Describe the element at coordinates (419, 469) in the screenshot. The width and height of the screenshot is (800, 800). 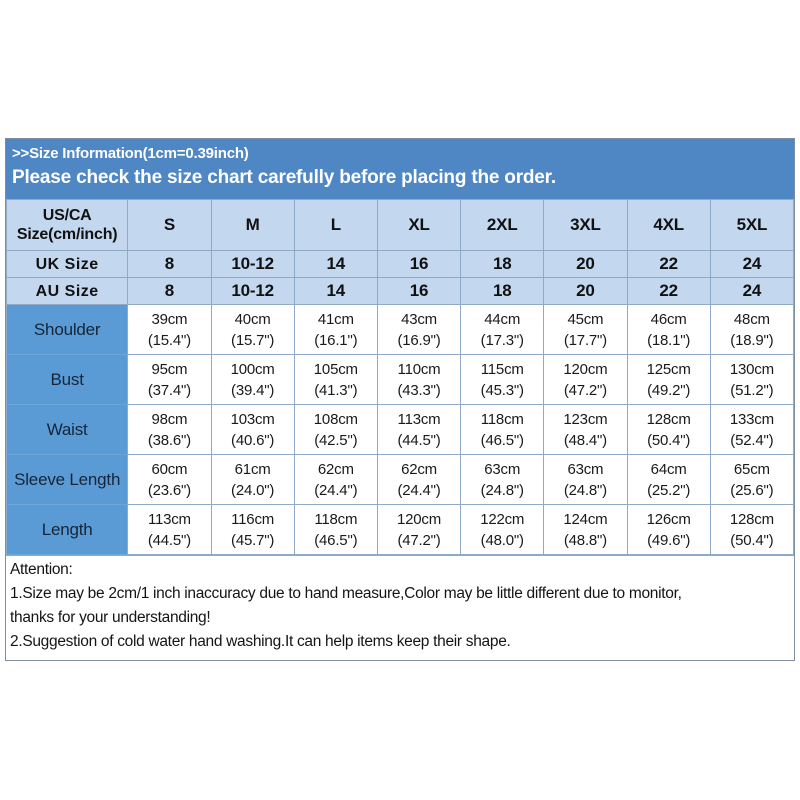
I see `sleeve-length-xl-cm: 62cm` at that location.